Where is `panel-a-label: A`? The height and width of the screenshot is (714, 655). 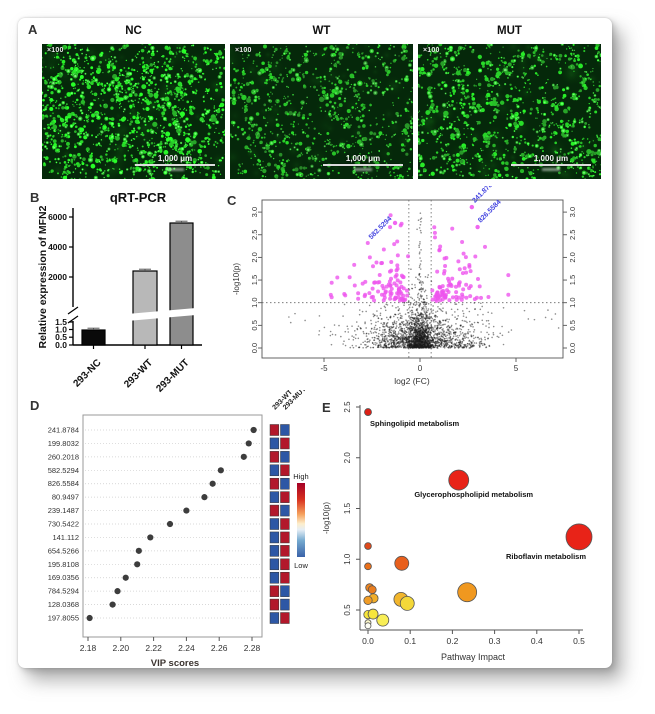 panel-a-label: A is located at coordinates (33, 29).